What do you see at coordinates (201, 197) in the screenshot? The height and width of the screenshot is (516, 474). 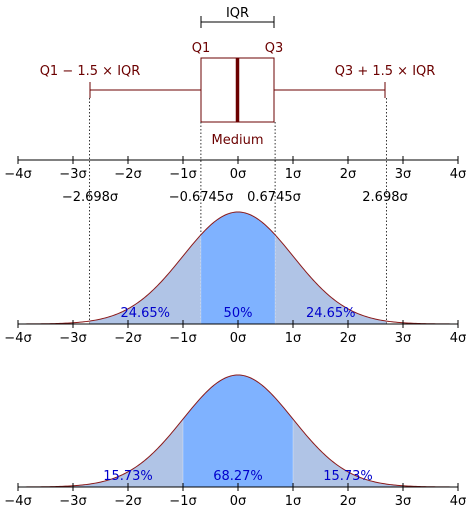 I see `sigma-value-q1: −0.6745σ` at bounding box center [201, 197].